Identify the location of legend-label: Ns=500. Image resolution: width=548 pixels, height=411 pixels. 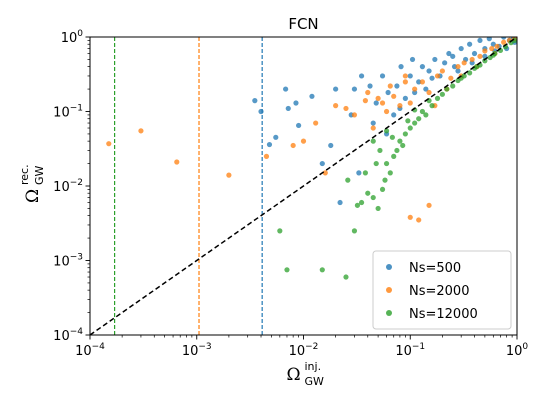
(435, 268).